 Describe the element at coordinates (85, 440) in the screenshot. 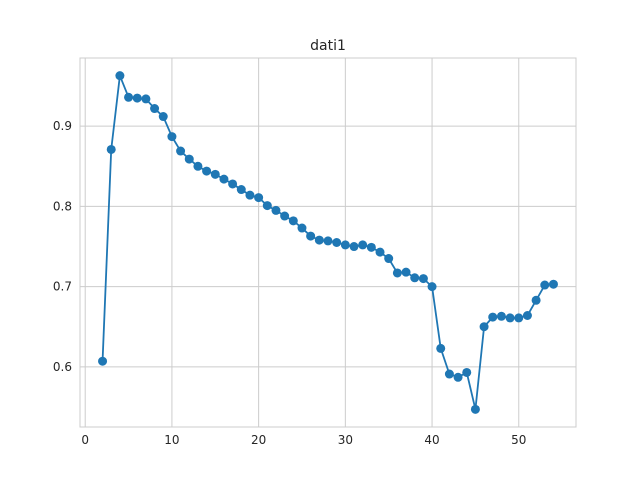

I see `x-tick-label: 0` at that location.